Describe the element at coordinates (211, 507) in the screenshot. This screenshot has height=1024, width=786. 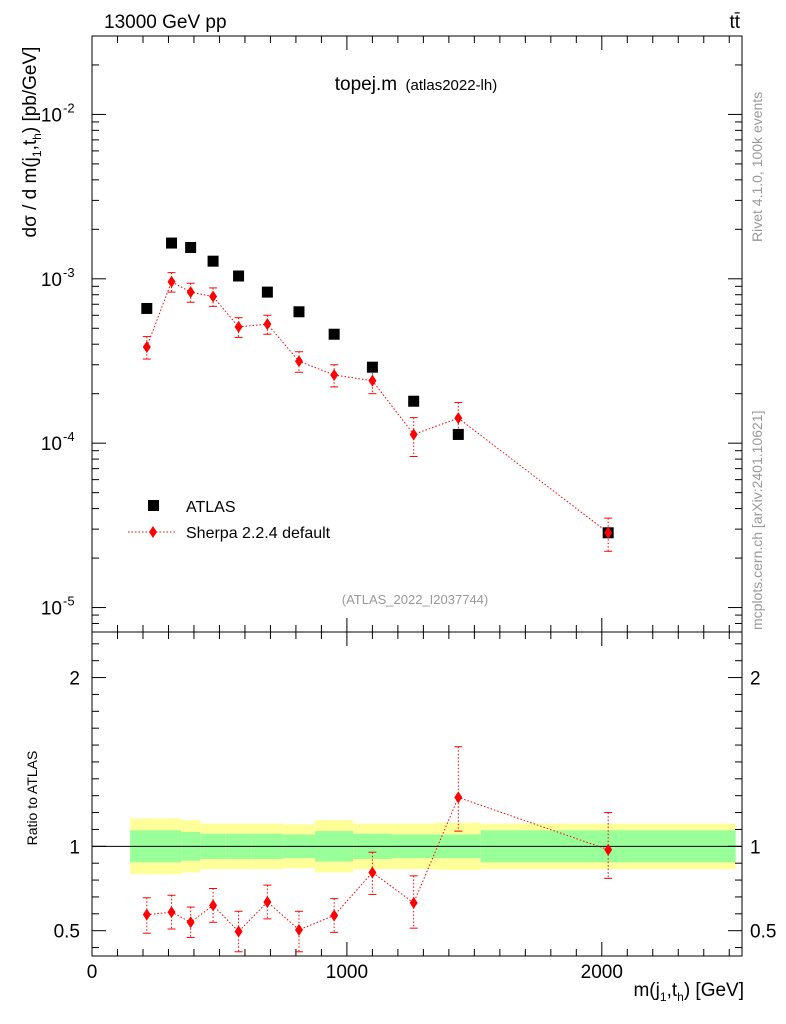
I see `legend-atlas-label: ATLAS` at that location.